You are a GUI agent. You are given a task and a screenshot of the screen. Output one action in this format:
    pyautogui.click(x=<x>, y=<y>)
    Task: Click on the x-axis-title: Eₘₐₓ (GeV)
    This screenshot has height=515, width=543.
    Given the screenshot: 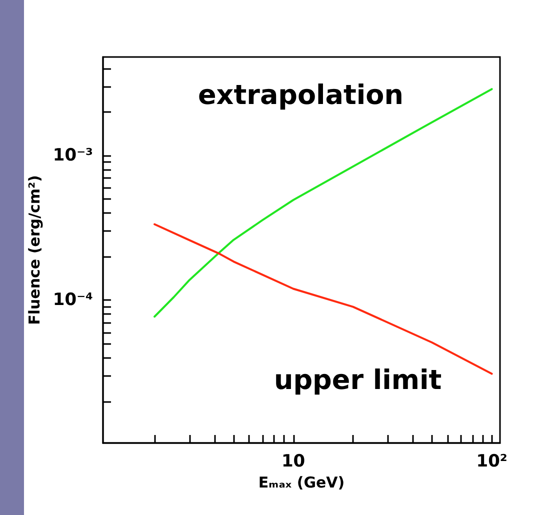 What is the action you would take?
    pyautogui.click(x=301, y=482)
    